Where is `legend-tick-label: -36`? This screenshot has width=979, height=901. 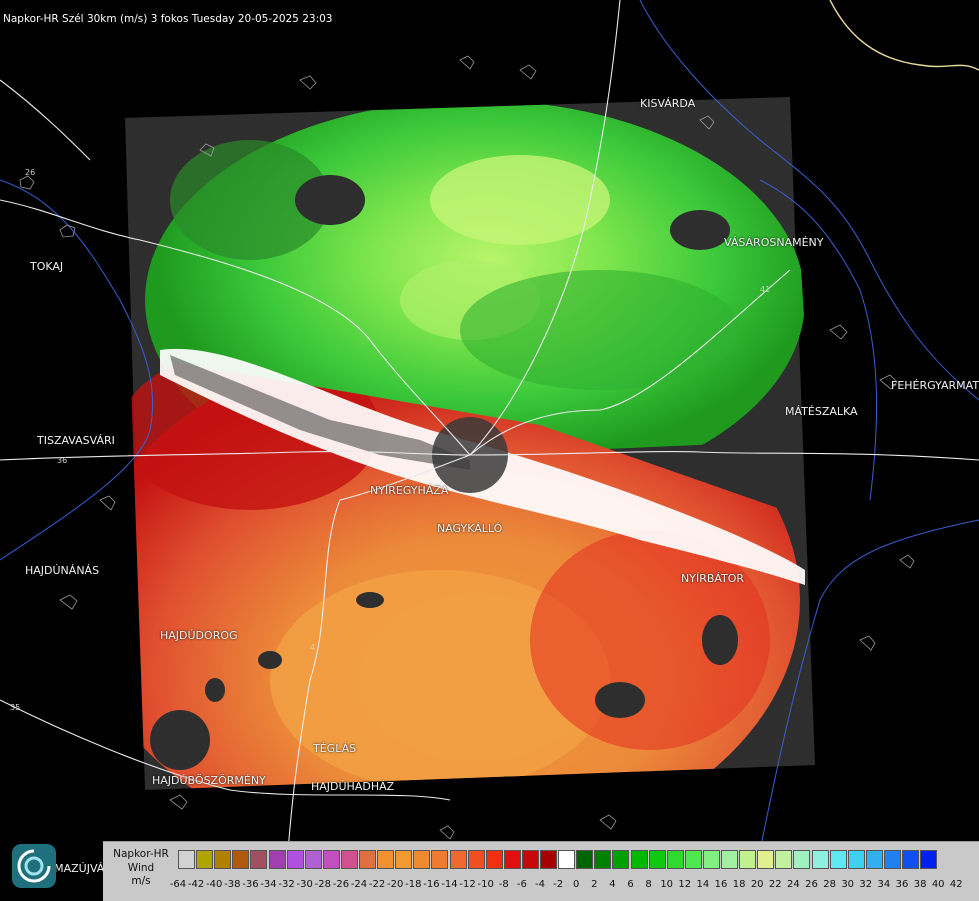
legend-tick-label: -36 is located at coordinates (250, 884).